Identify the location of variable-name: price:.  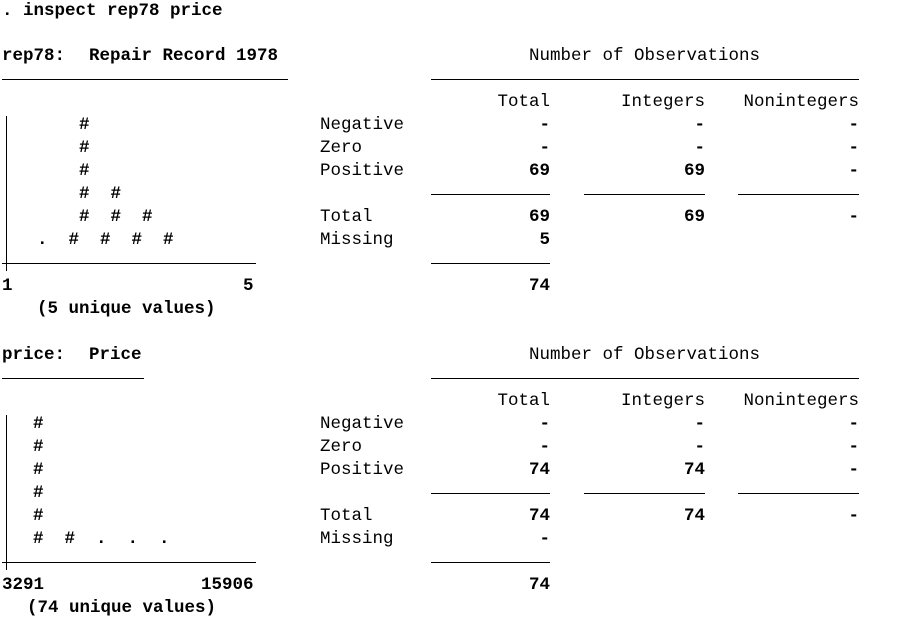
(34, 355).